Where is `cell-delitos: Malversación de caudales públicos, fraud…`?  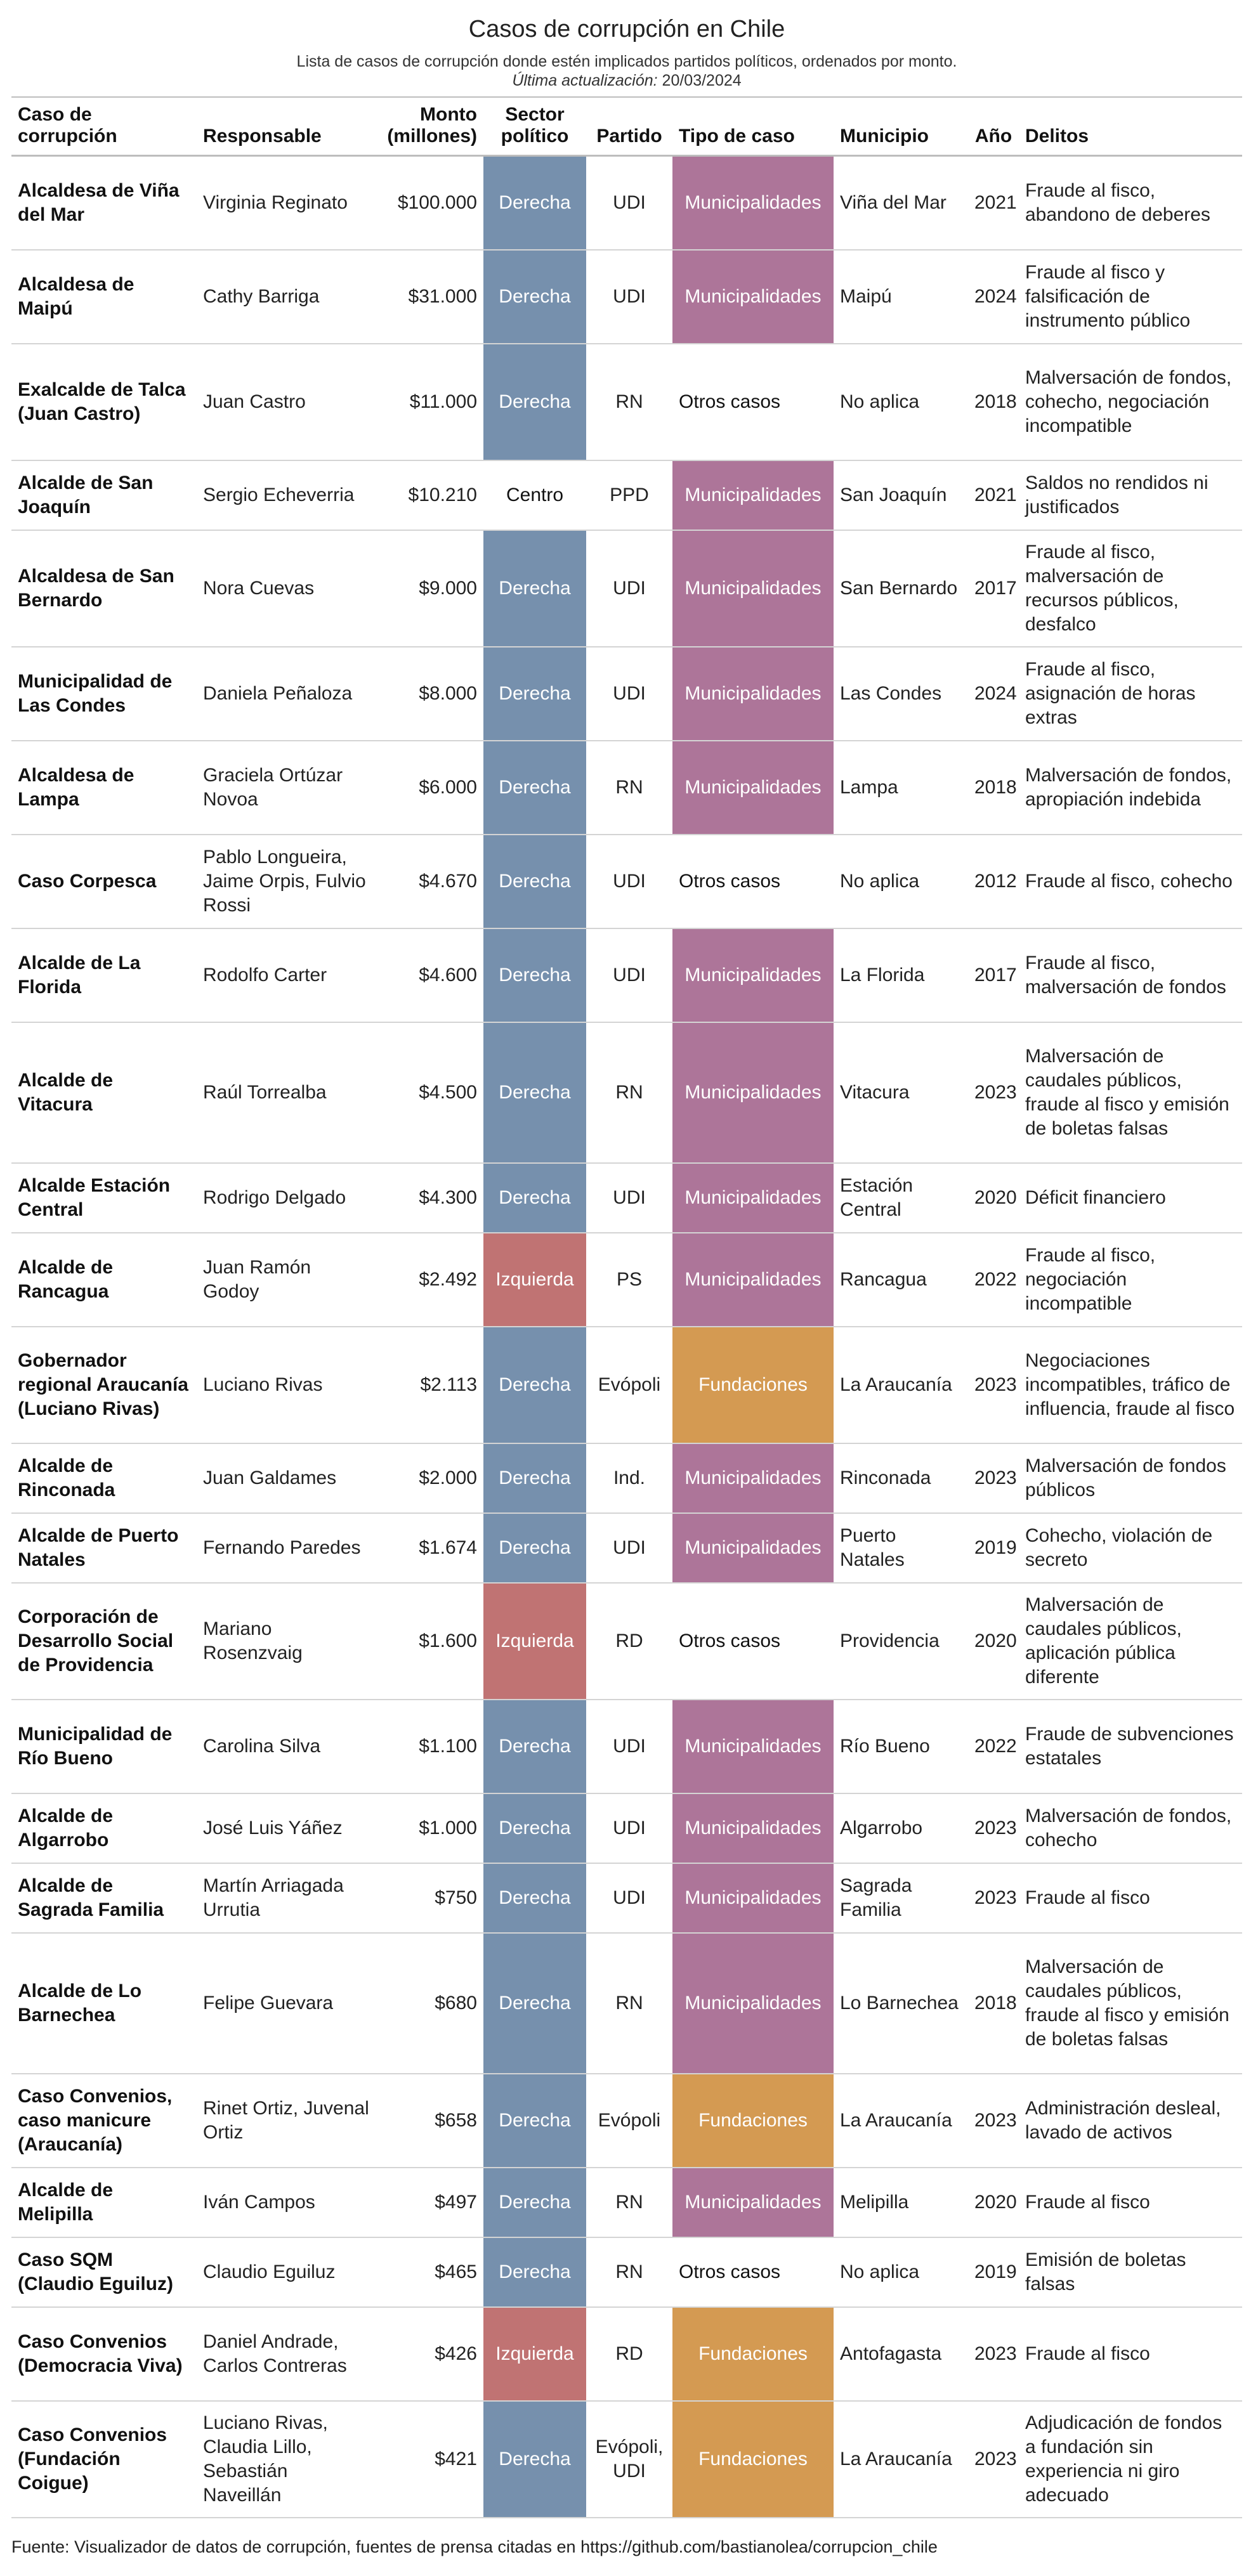
cell-delitos: Malversación de caudales públicos, fraud… is located at coordinates (1131, 2003).